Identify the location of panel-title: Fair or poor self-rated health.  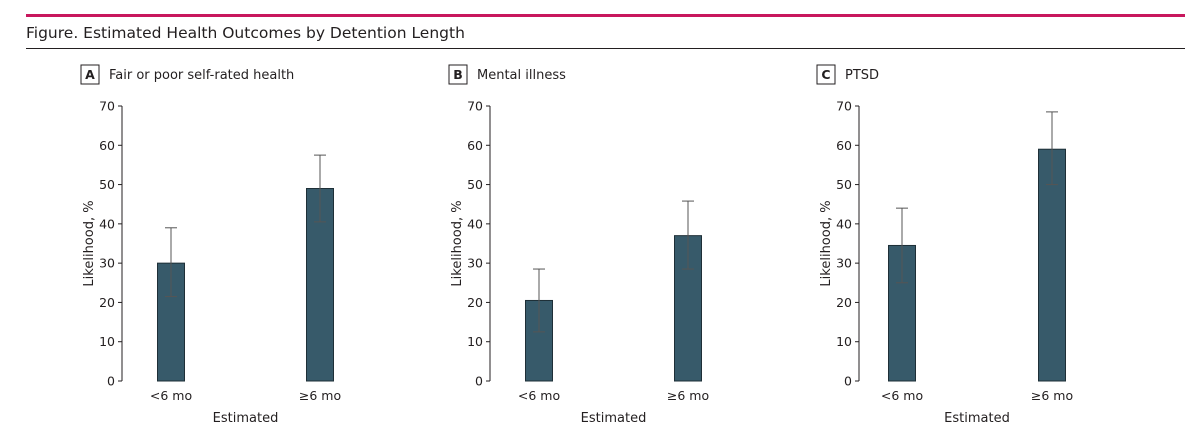
(201, 75).